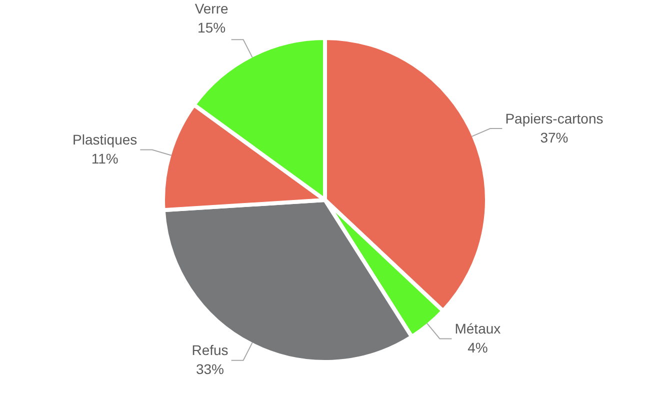 The image size is (650, 403). I want to click on slice-label: Métaux, so click(477, 328).